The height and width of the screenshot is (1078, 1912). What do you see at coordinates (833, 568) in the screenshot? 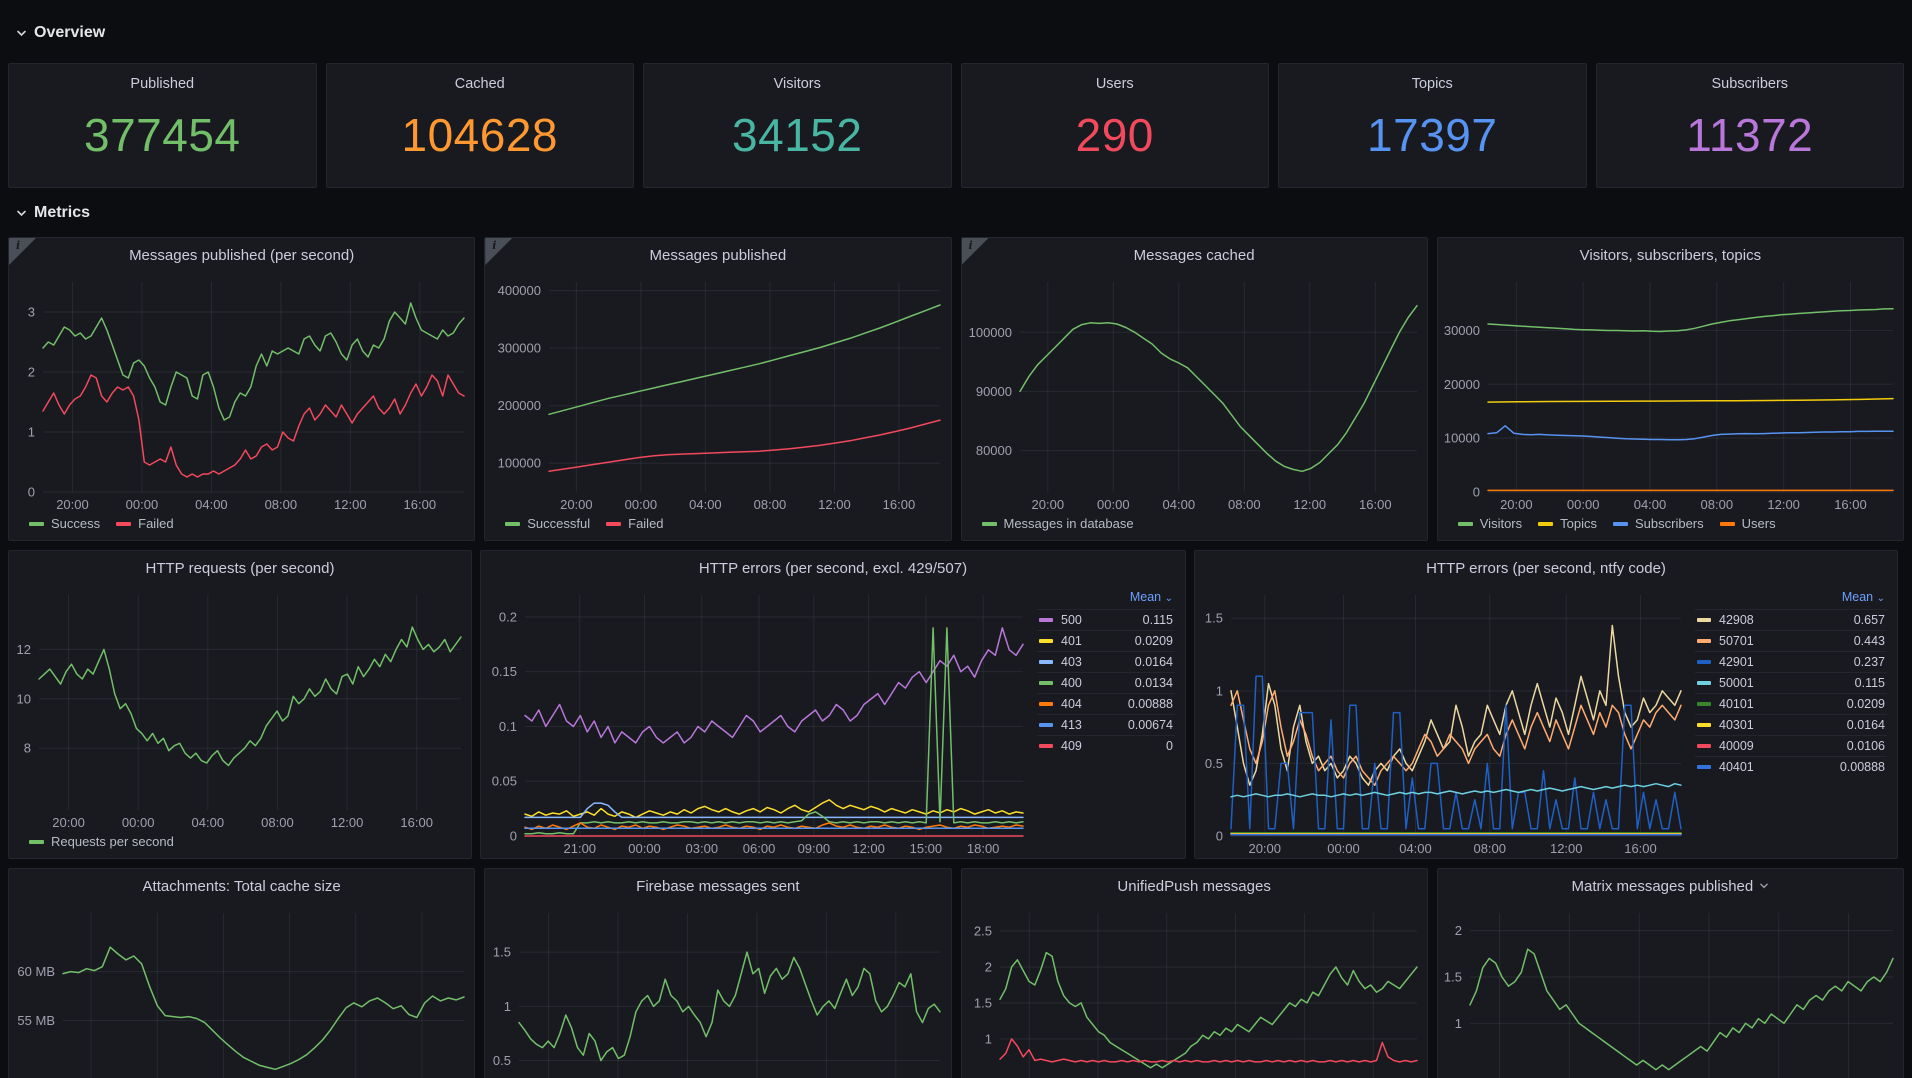
I see `panel-title: HTTP errors (per second, excl. 429/507)` at bounding box center [833, 568].